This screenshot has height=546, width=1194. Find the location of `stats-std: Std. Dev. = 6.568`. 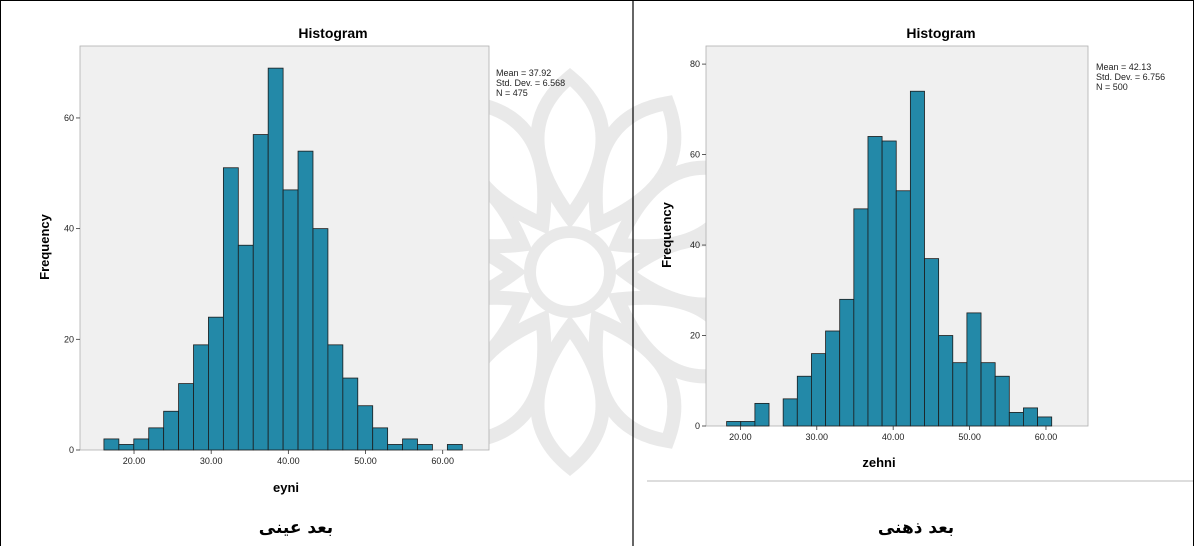

stats-std: Std. Dev. = 6.568 is located at coordinates (530, 83).